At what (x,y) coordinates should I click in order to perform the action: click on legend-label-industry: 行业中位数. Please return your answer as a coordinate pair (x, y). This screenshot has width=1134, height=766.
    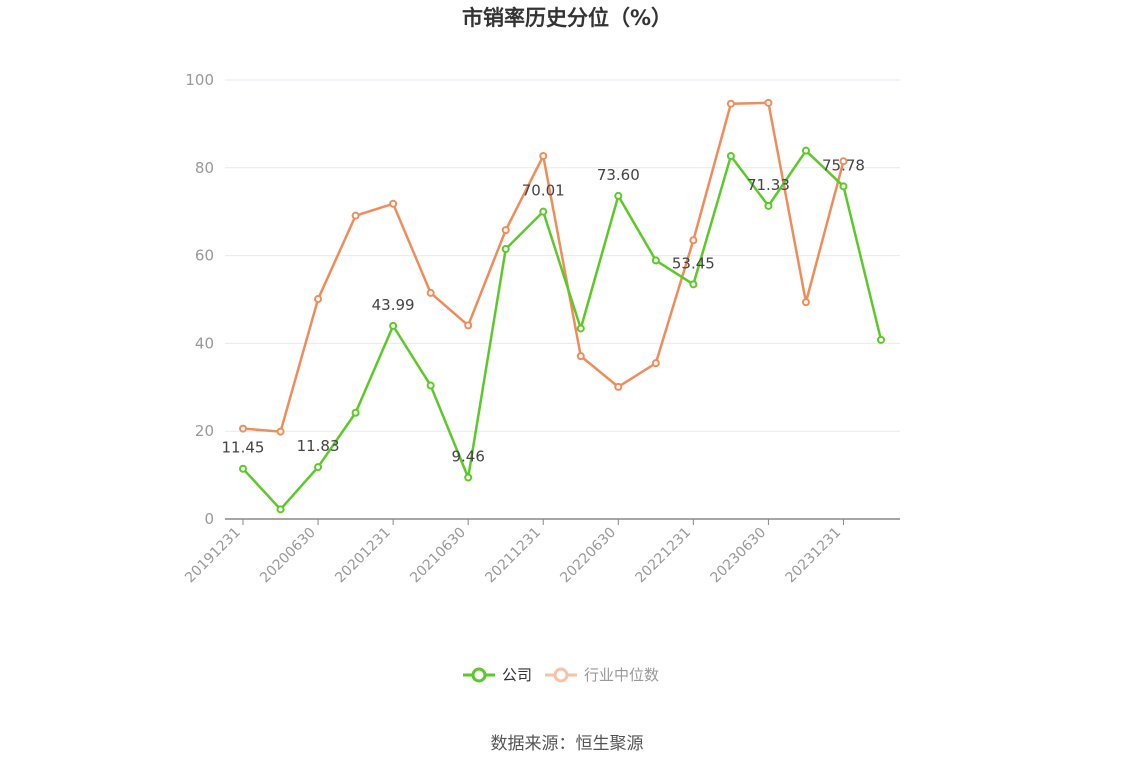
    Looking at the image, I should click on (622, 675).